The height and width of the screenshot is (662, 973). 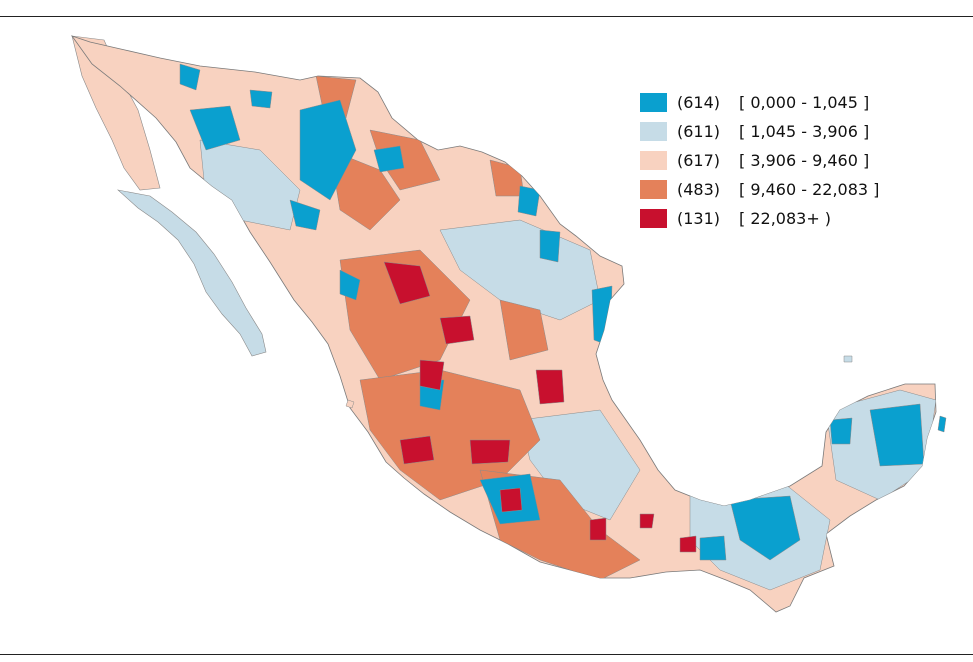 What do you see at coordinates (598, 529) in the screenshot?
I see `region-red-oaxaca-a` at bounding box center [598, 529].